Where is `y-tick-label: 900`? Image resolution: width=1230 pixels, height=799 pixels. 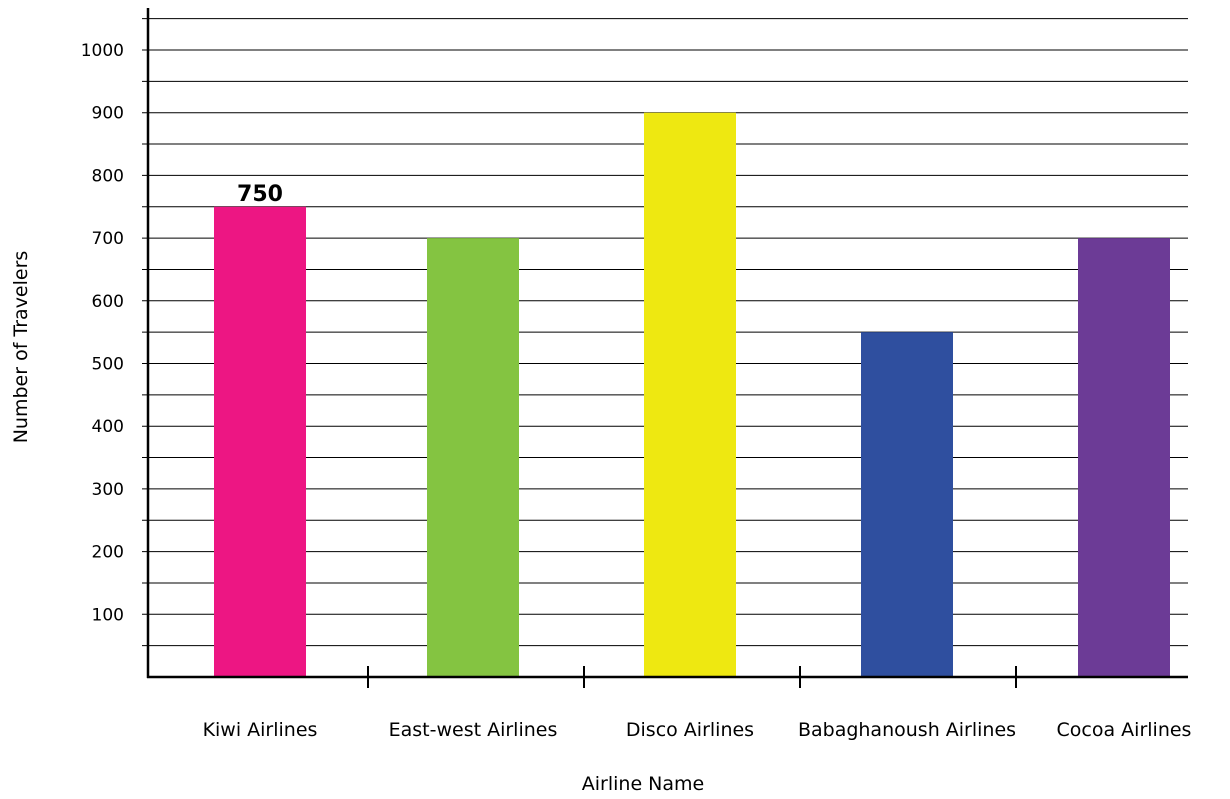
y-tick-label: 900 is located at coordinates (108, 114).